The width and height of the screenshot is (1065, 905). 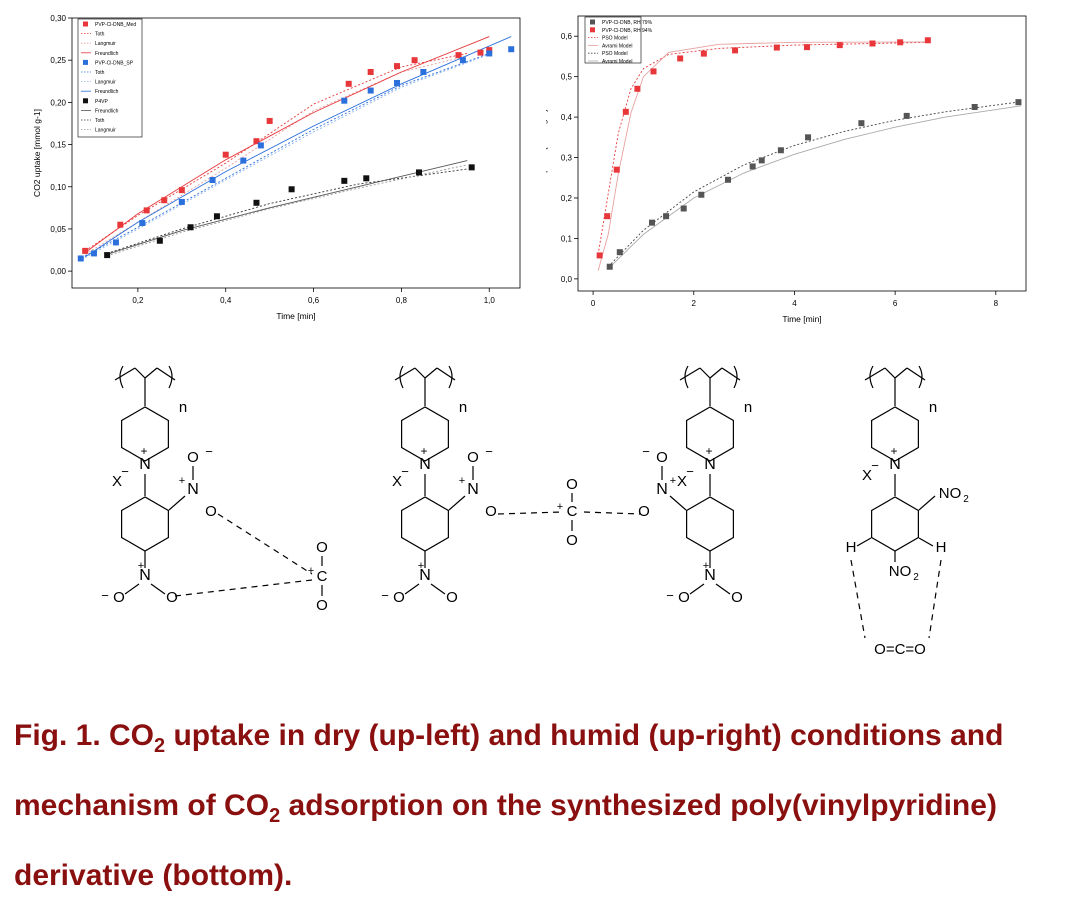 What do you see at coordinates (694, 303) in the screenshot?
I see `x-tick-label: 2` at bounding box center [694, 303].